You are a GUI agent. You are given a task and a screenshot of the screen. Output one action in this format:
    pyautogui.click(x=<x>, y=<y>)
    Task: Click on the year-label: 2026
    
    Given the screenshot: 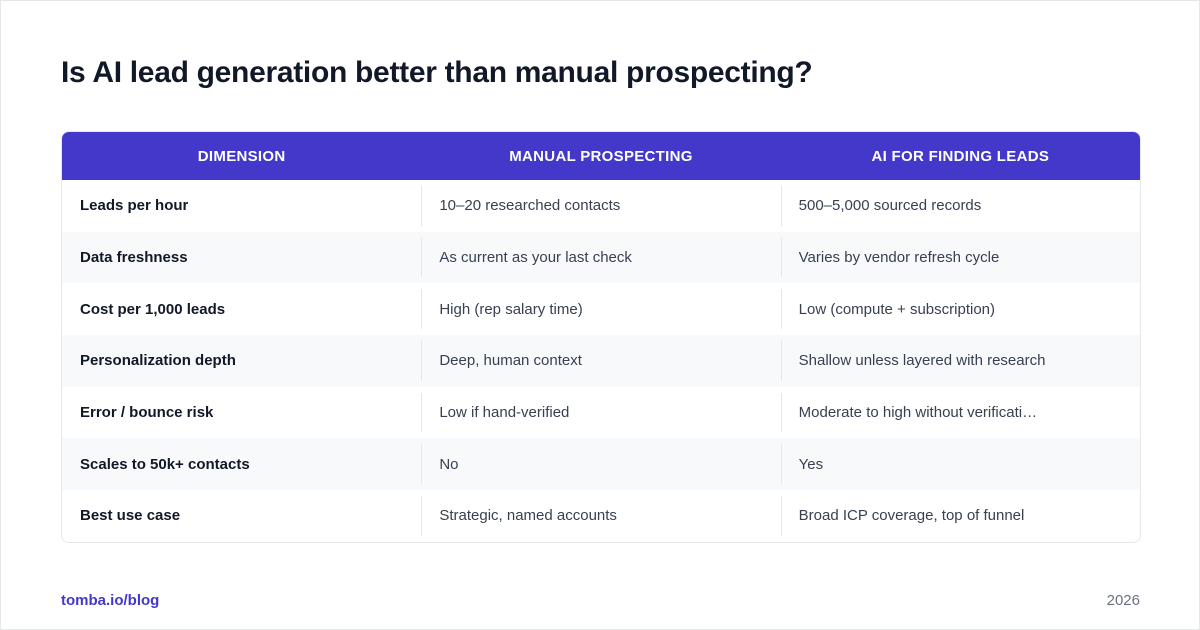 What is the action you would take?
    pyautogui.click(x=1123, y=600)
    